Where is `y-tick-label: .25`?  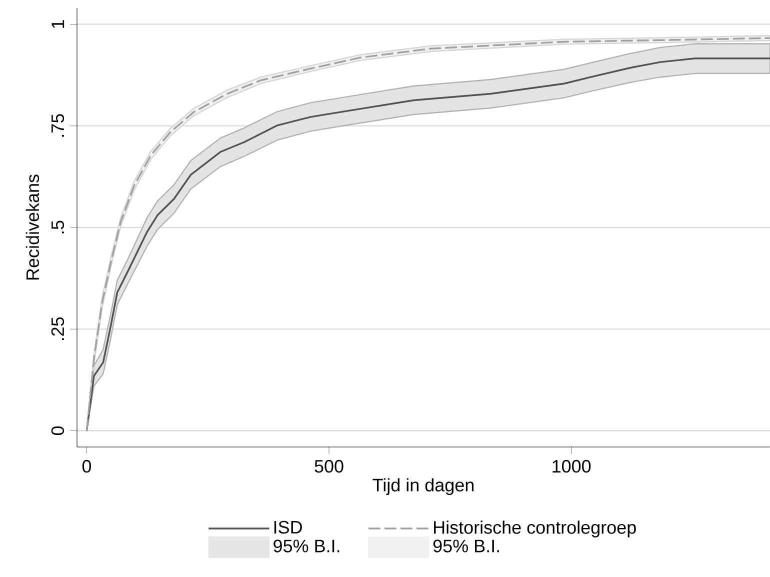 y-tick-label: .25 is located at coordinates (57, 328).